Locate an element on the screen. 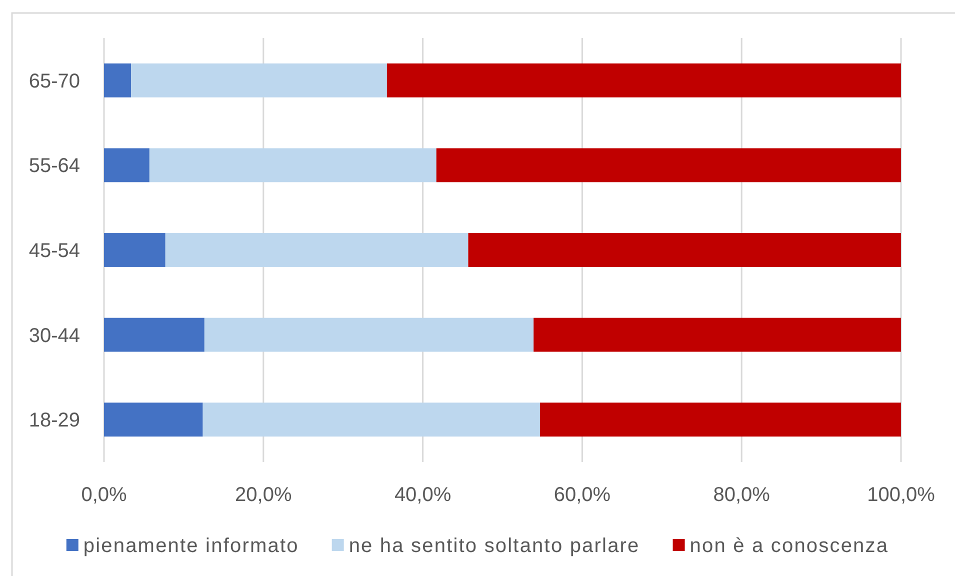 Image resolution: width=955 pixels, height=576 pixels. y-tick-label: 18-29 is located at coordinates (54, 421).